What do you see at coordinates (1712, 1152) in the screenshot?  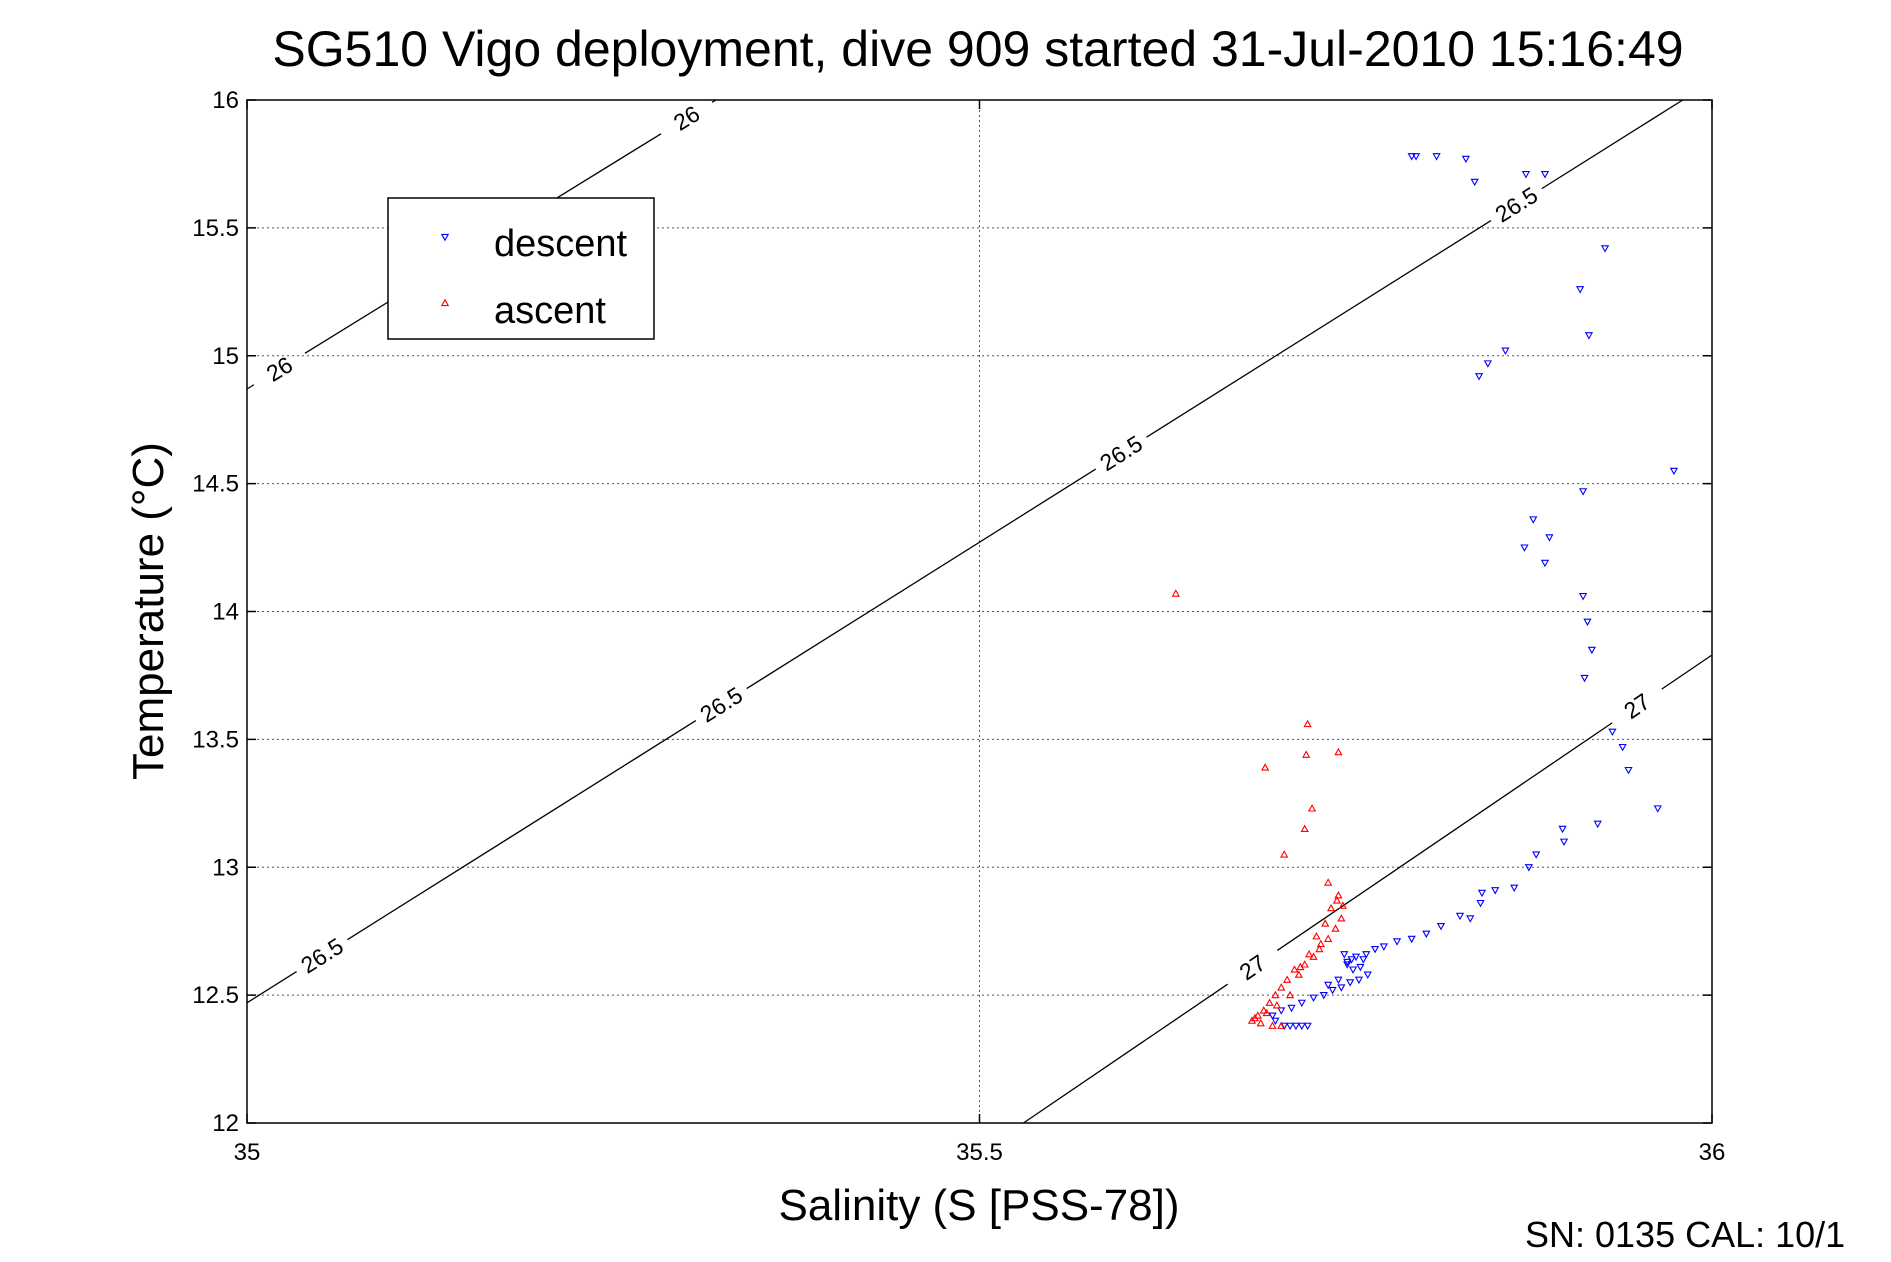 I see `x-tick-label: 36` at bounding box center [1712, 1152].